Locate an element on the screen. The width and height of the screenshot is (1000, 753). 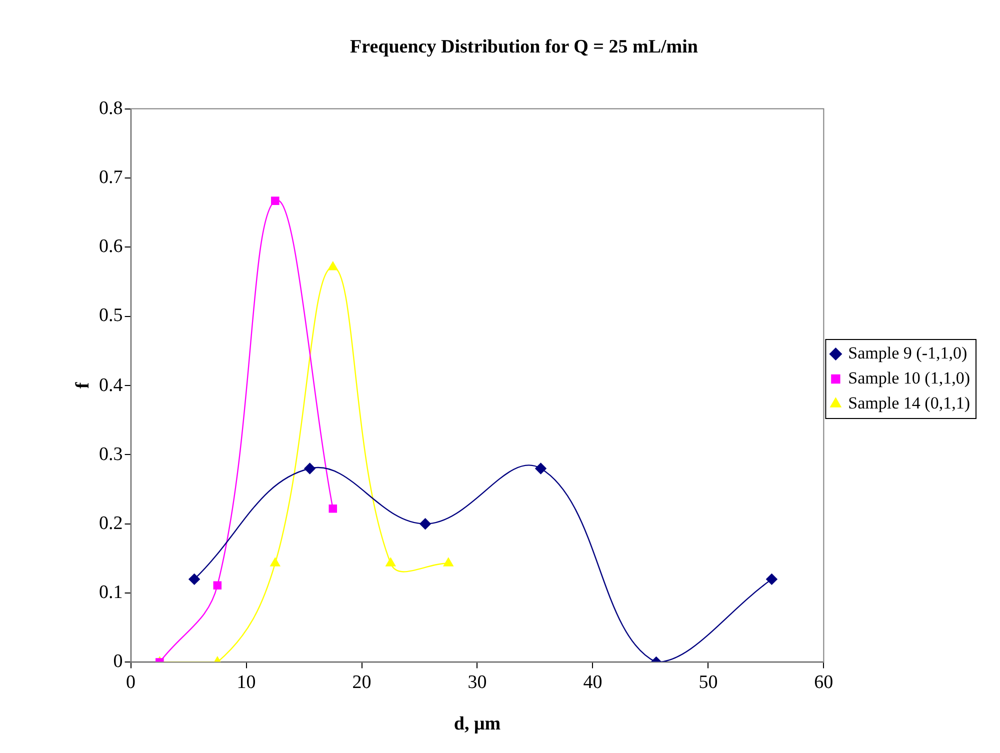
x-tick-label: 60 is located at coordinates (824, 683).